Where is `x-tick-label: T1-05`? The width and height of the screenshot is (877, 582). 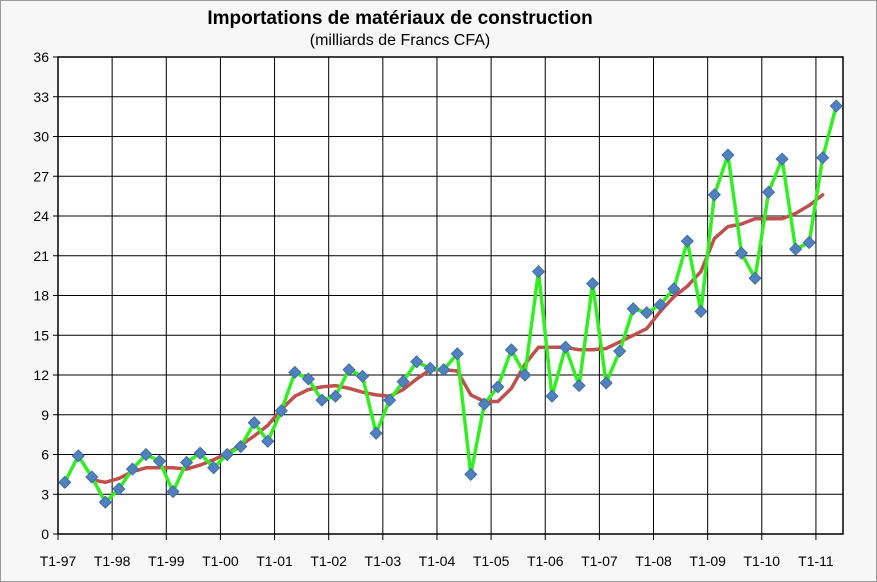
x-tick-label: T1-05 is located at coordinates (491, 561).